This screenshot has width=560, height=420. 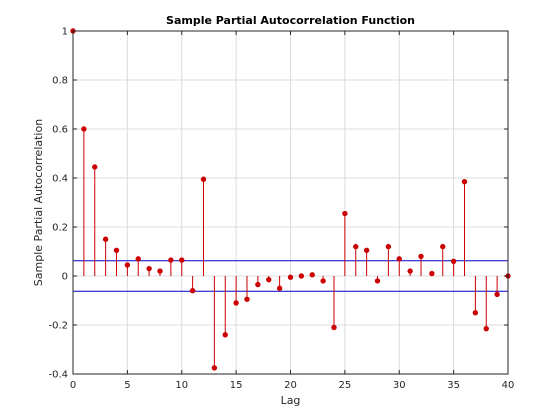 What do you see at coordinates (38, 202) in the screenshot?
I see `y-axis-label: Sample Partial Autocorrelation` at bounding box center [38, 202].